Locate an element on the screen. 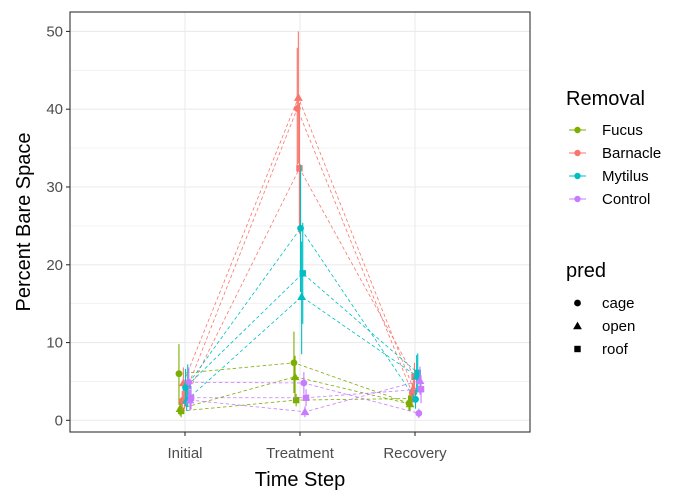  y-tick-label: 0 is located at coordinates (59, 420).